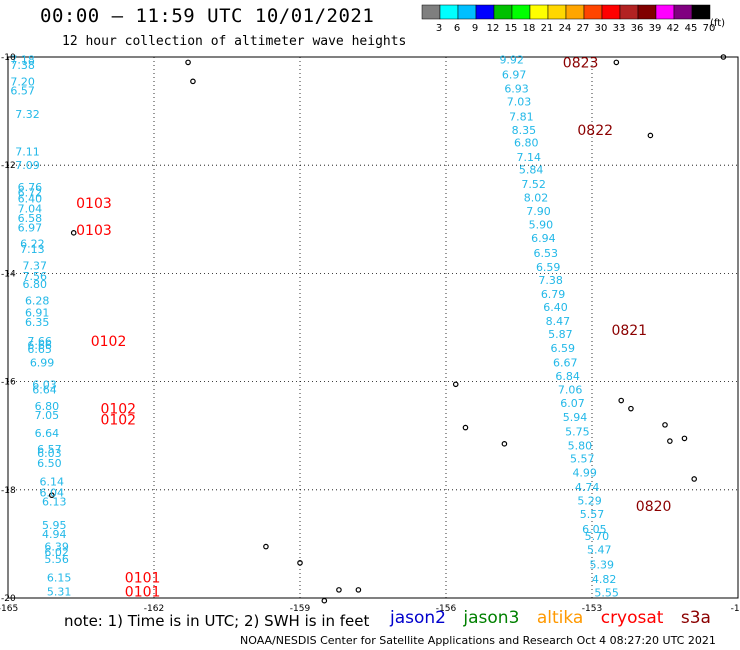  What do you see at coordinates (22, 60) in the screenshot?
I see `wave-height-label: 7.18` at bounding box center [22, 60].